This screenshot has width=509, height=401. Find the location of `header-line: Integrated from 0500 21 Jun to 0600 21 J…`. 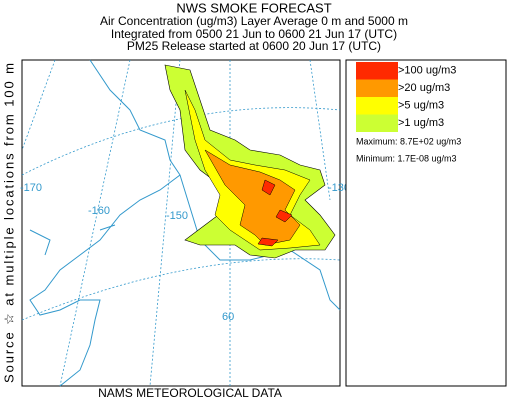

header-line: Integrated from 0500 21 Jun to 0600 21 J… is located at coordinates (254, 34).